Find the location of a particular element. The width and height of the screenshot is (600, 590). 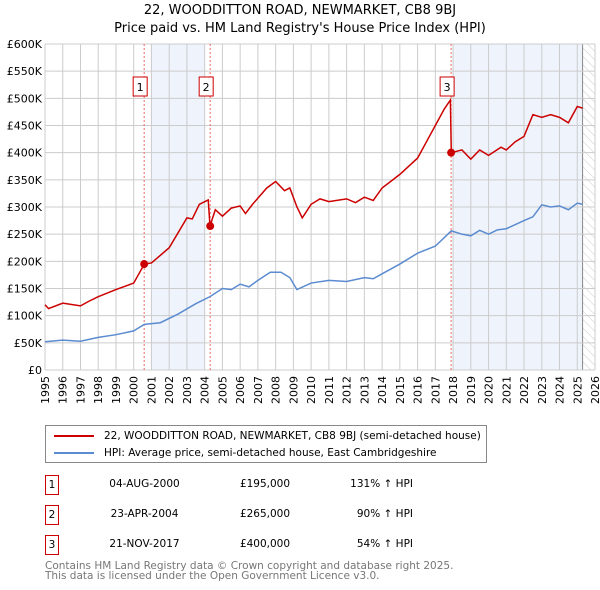

y-tick-label: £100K is located at coordinates (25, 316).